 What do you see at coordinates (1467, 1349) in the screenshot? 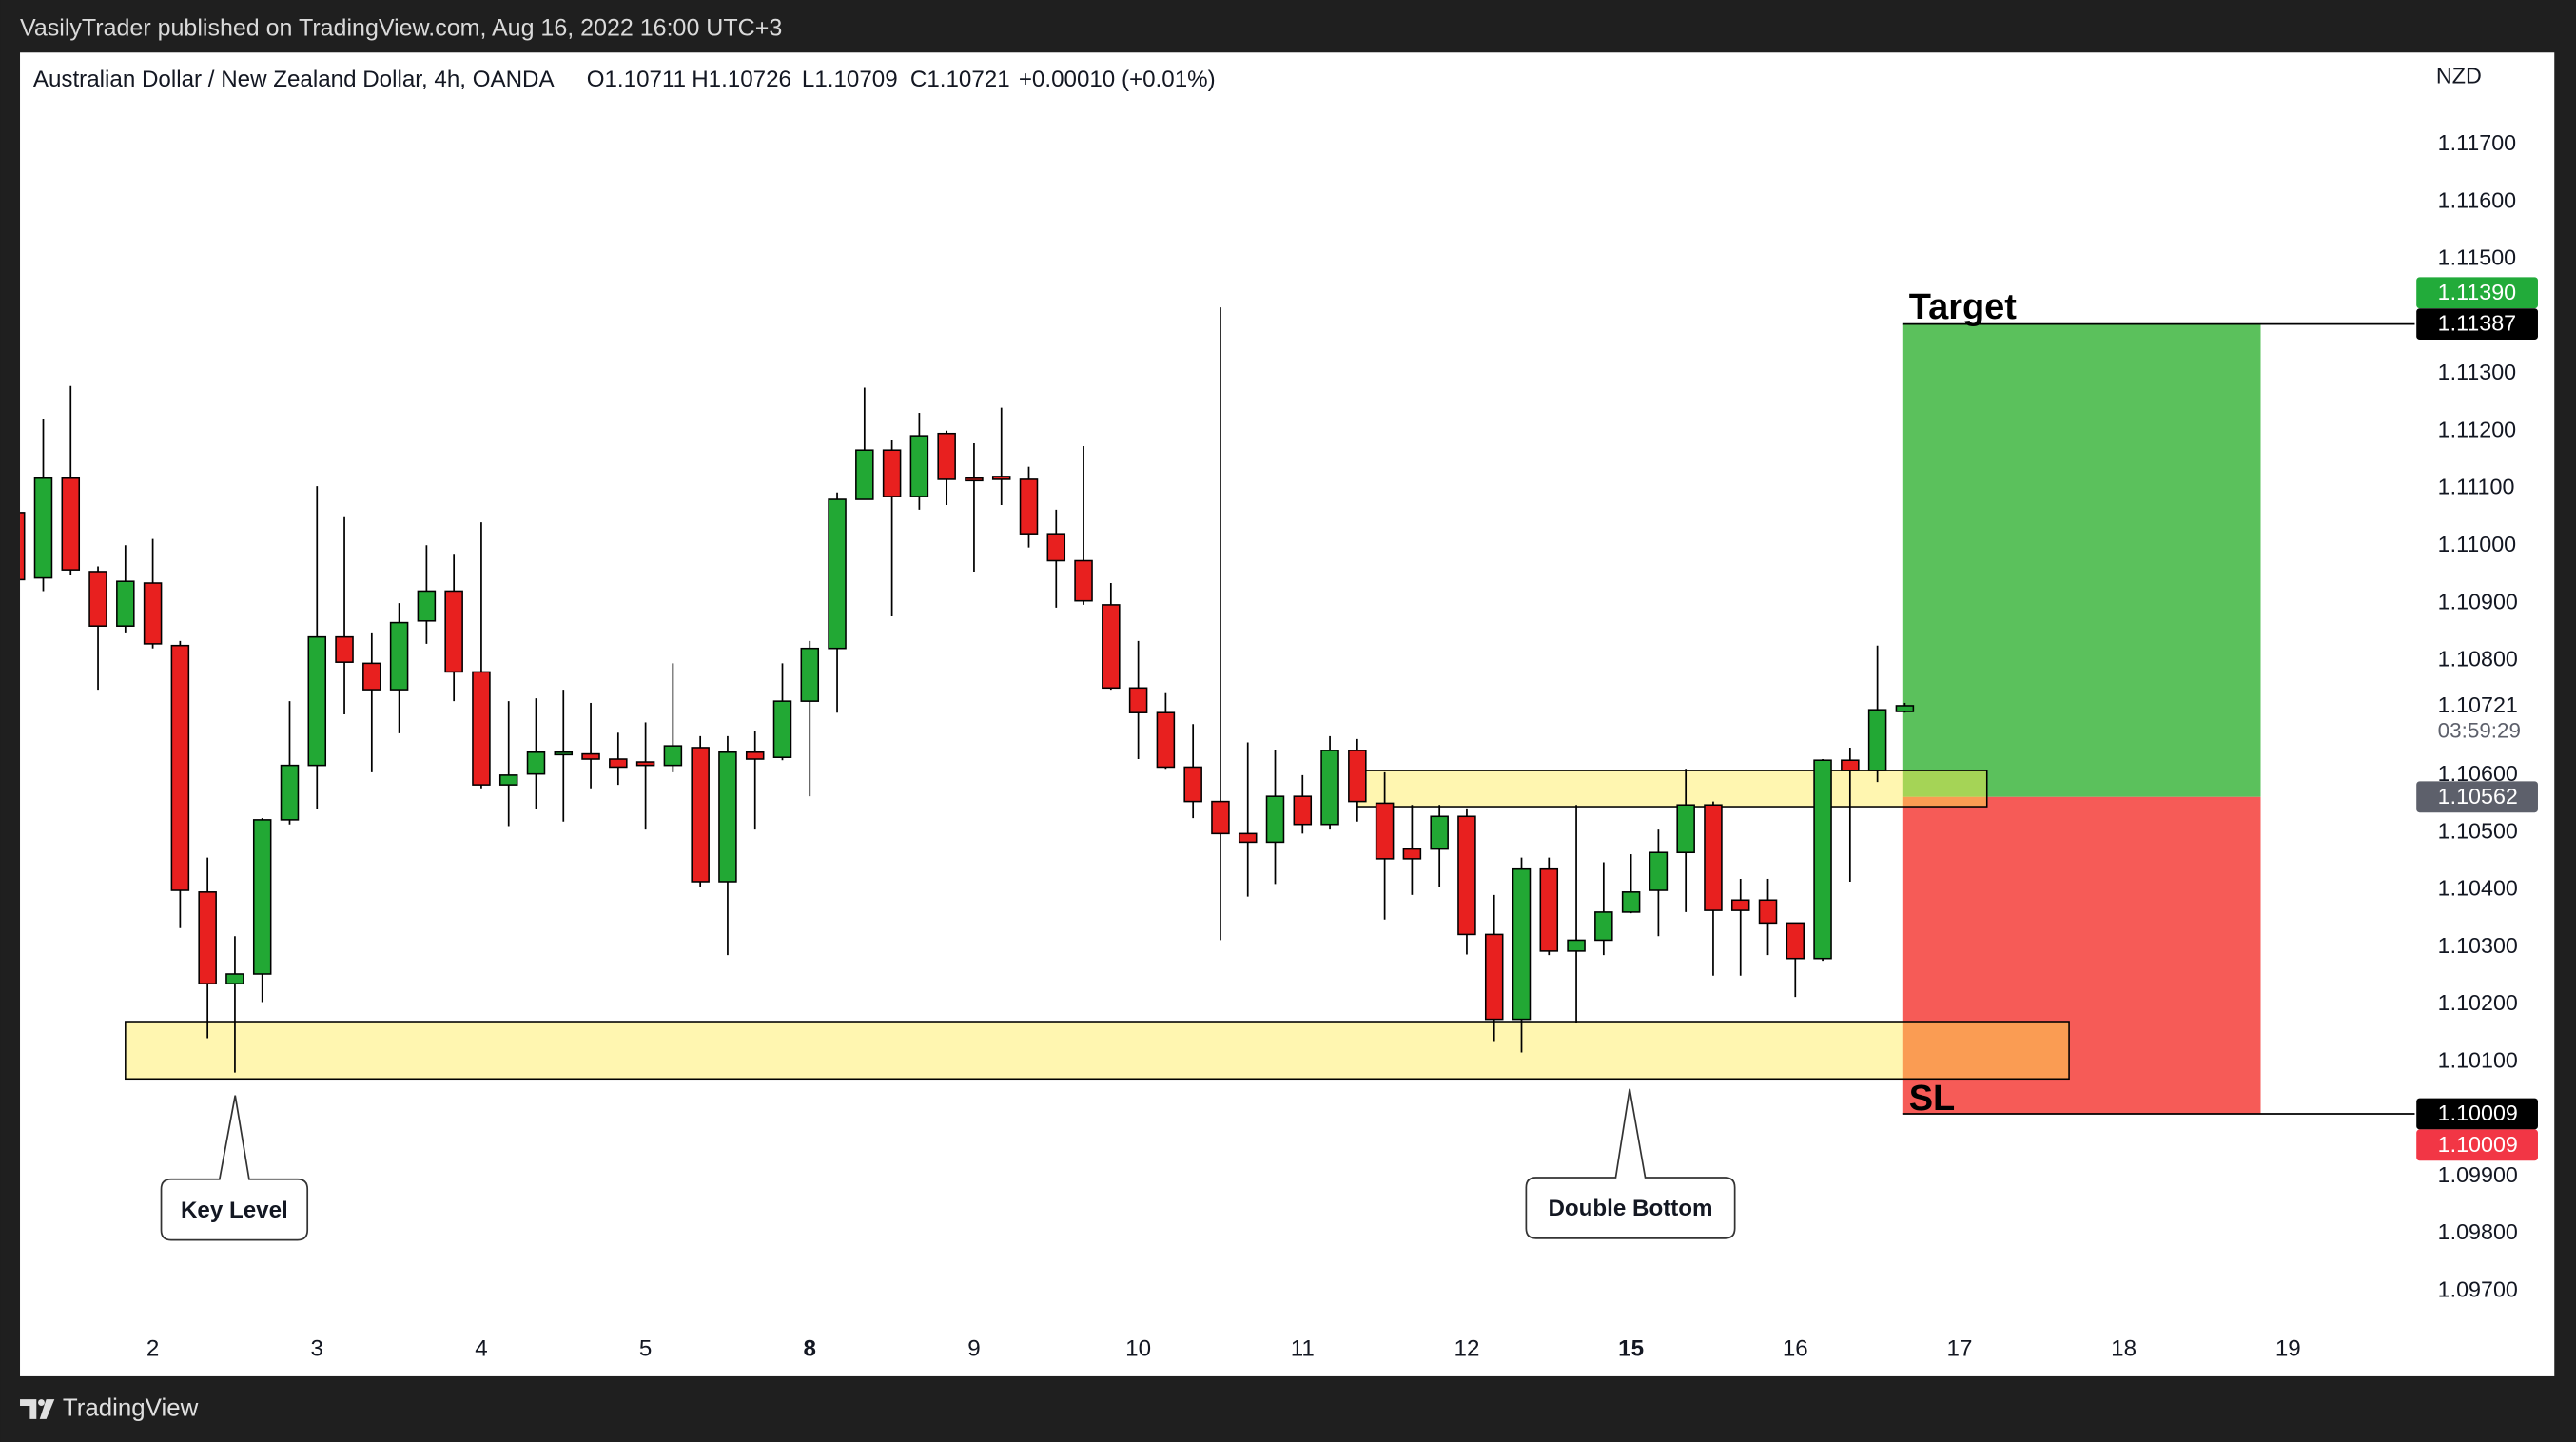
I see `x-tick-label: 12` at bounding box center [1467, 1349].